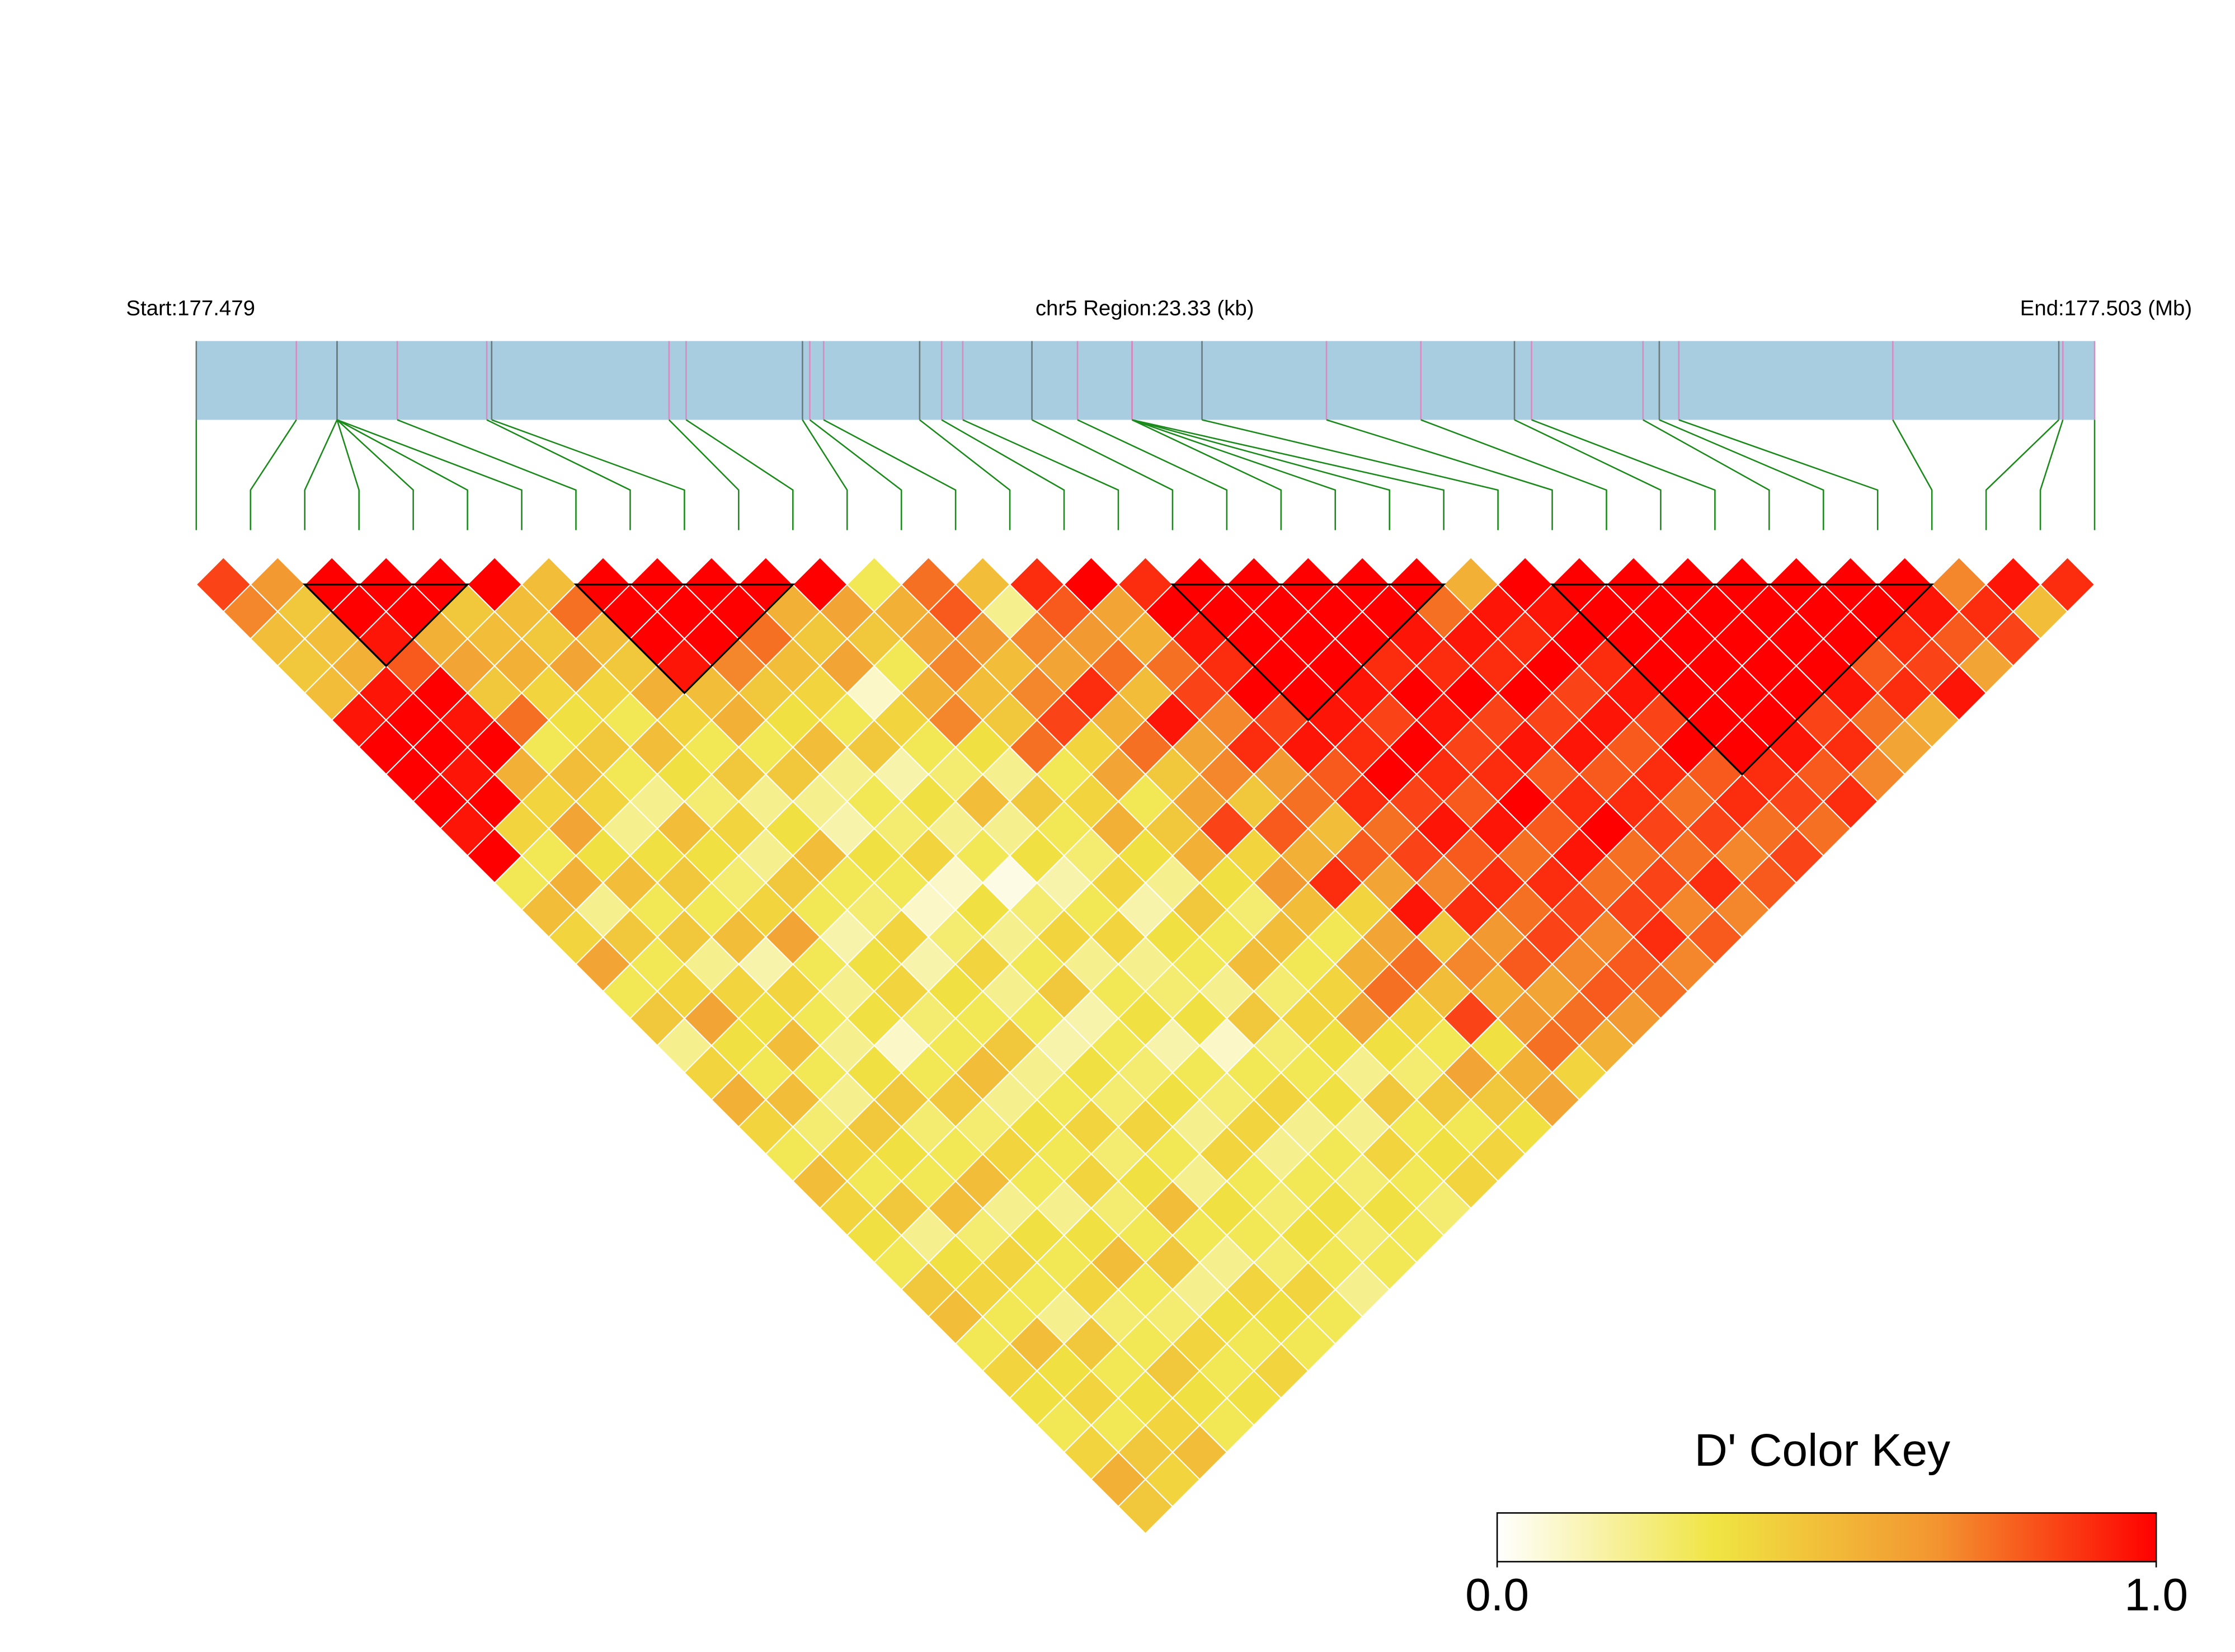 The width and height of the screenshot is (2235, 1652). Describe the element at coordinates (2156, 1596) in the screenshot. I see `colorkey-tick-label: 1.0` at that location.